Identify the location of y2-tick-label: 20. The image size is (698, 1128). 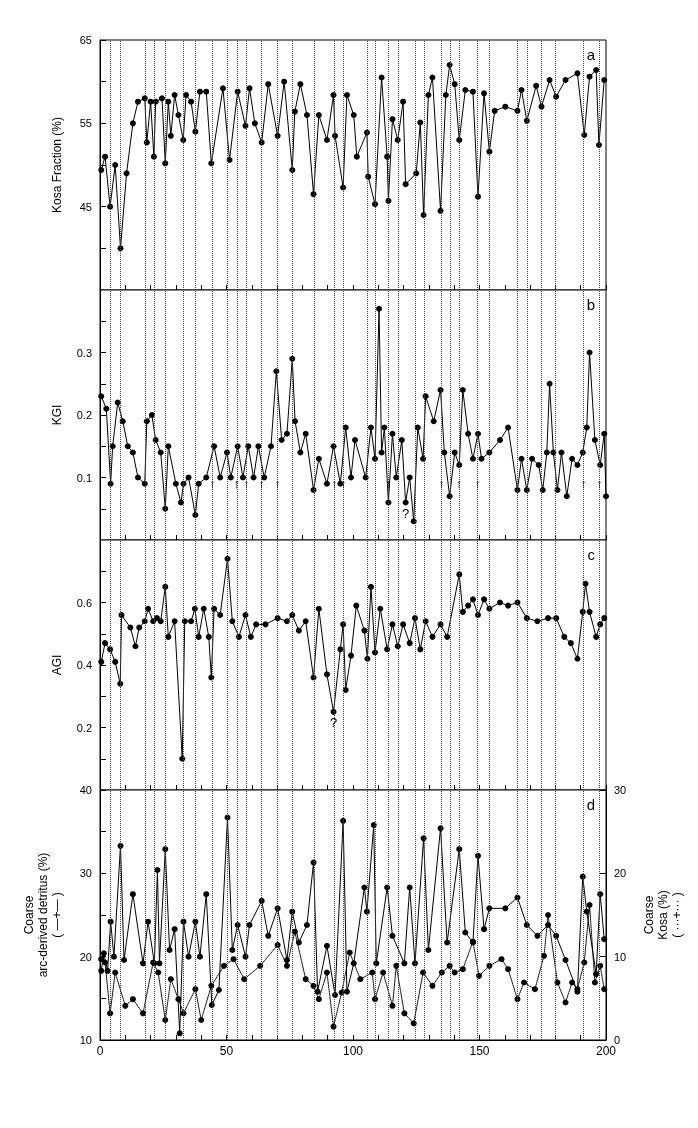
(620, 873).